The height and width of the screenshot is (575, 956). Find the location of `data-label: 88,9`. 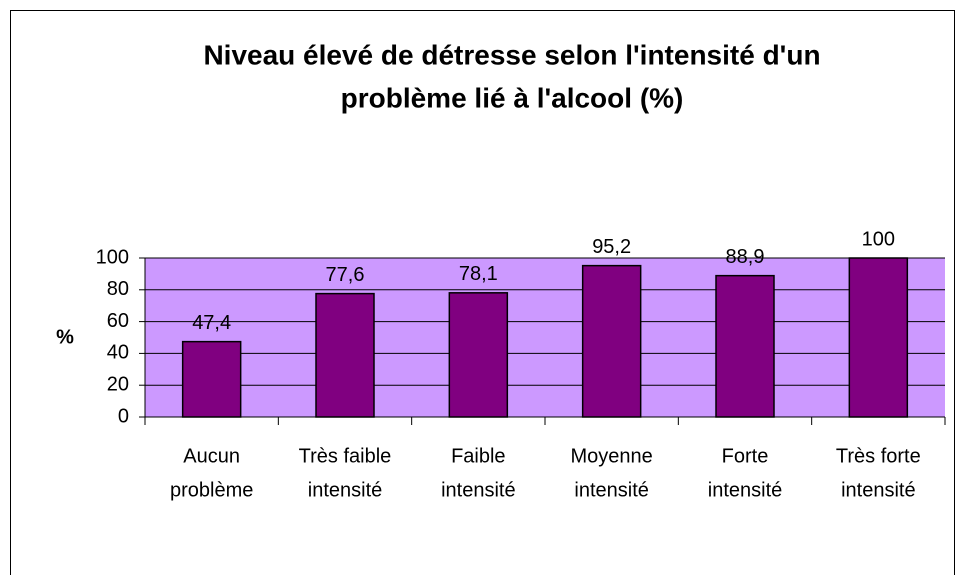

data-label: 88,9 is located at coordinates (745, 257).